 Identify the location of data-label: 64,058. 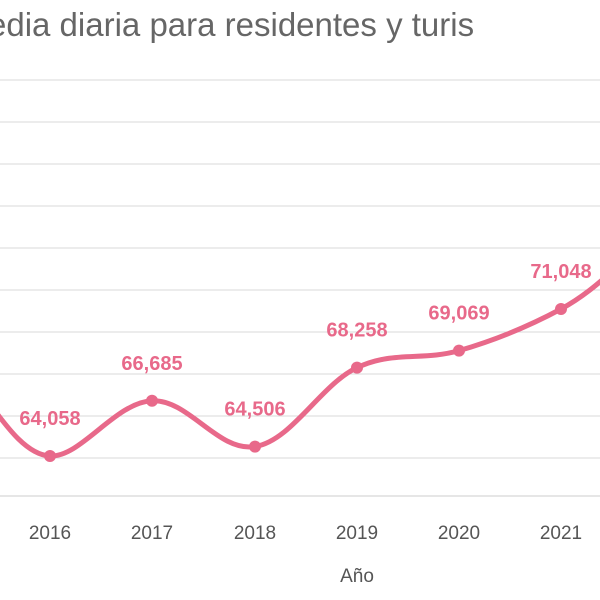
(49, 419).